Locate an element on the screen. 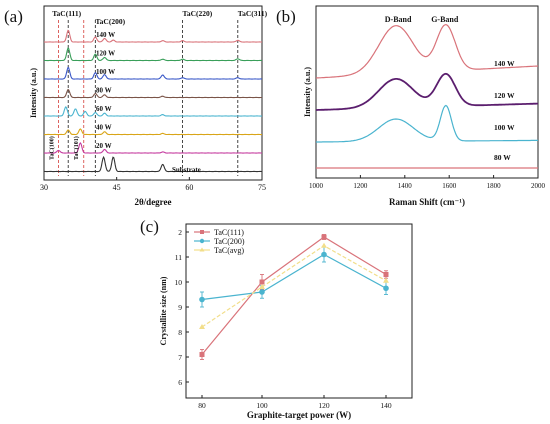 Image resolution: width=550 pixels, height=424 pixels. x-tick-label: 140 is located at coordinates (386, 405).